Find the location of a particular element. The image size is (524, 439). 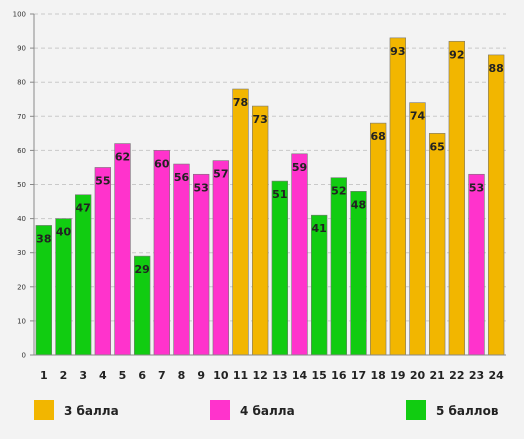

data-label-4: 55 is located at coordinates (102, 180).